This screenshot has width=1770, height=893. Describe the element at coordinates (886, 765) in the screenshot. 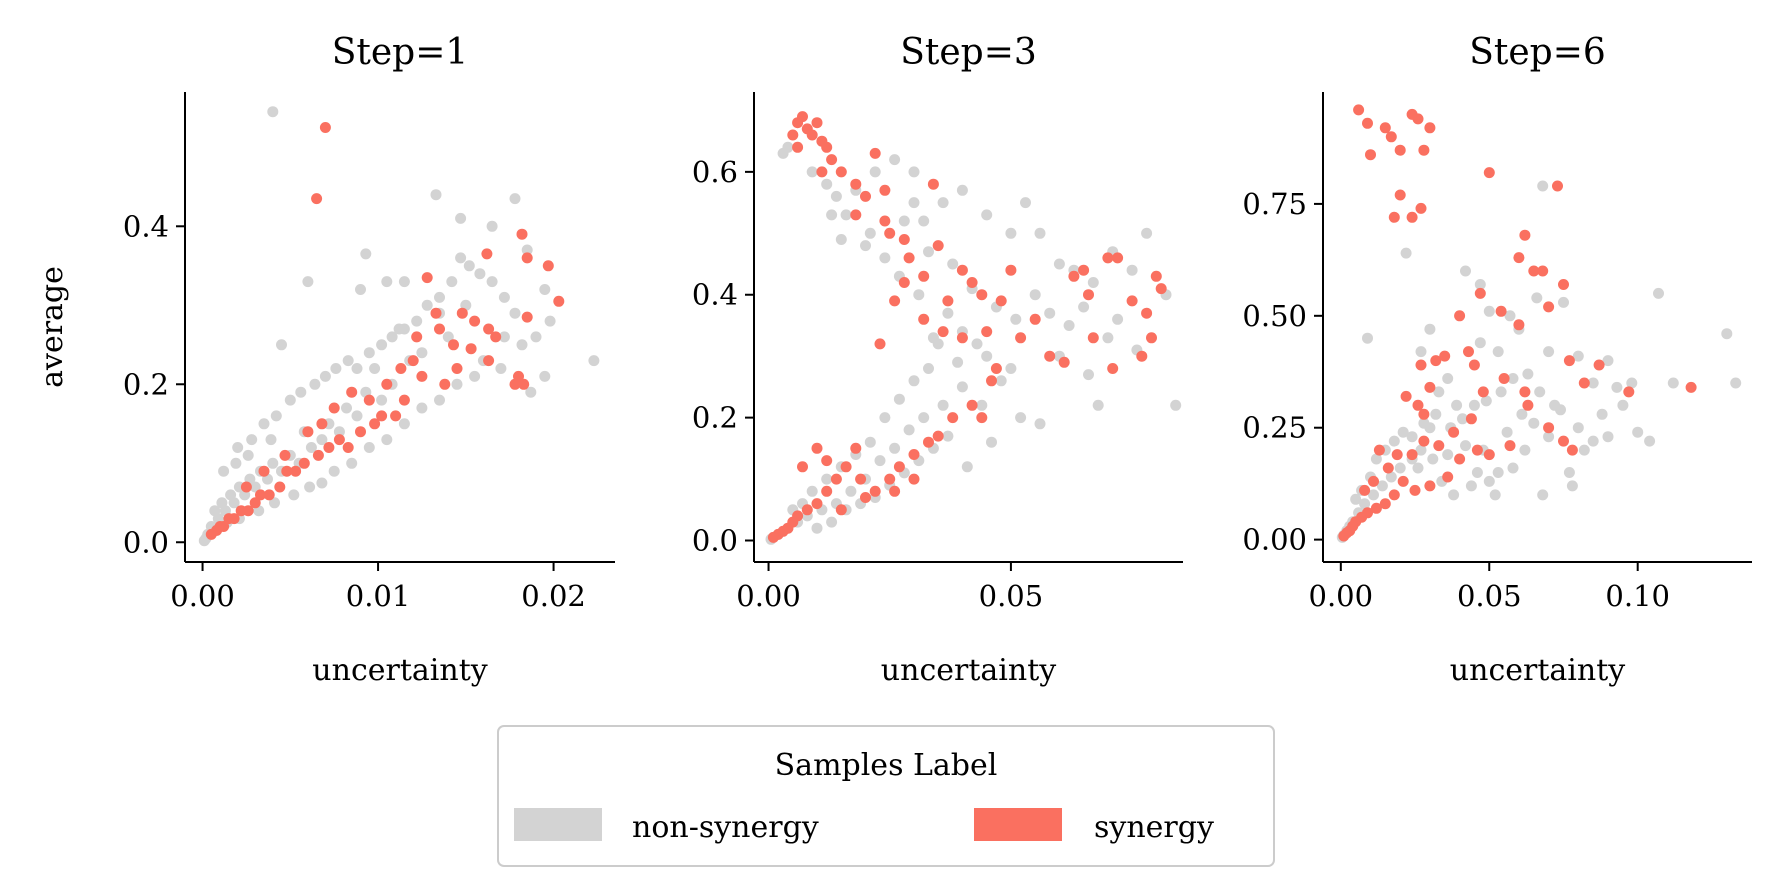

I see `legend-title: Samples Label` at that location.